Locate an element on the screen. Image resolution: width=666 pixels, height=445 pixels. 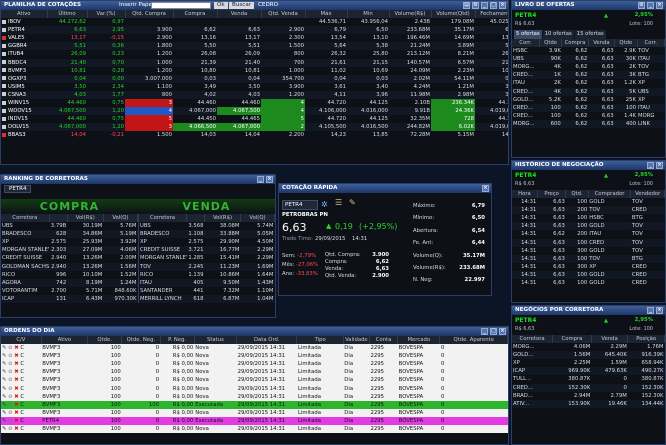
settings-icon: ⚙ is located at coordinates (475, 5).